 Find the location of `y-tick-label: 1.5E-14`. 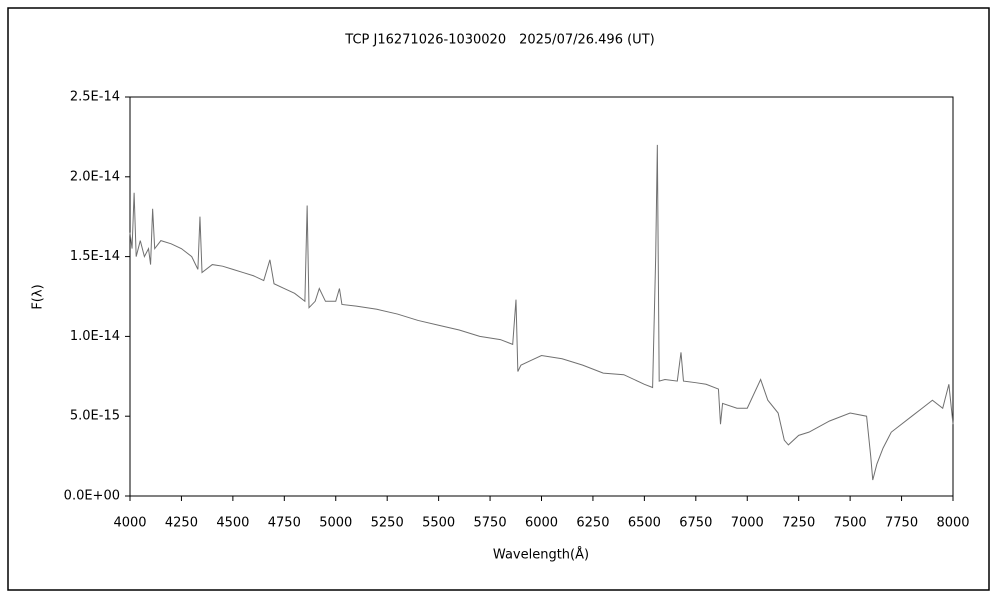

y-tick-label: 1.5E-14 is located at coordinates (95, 256).